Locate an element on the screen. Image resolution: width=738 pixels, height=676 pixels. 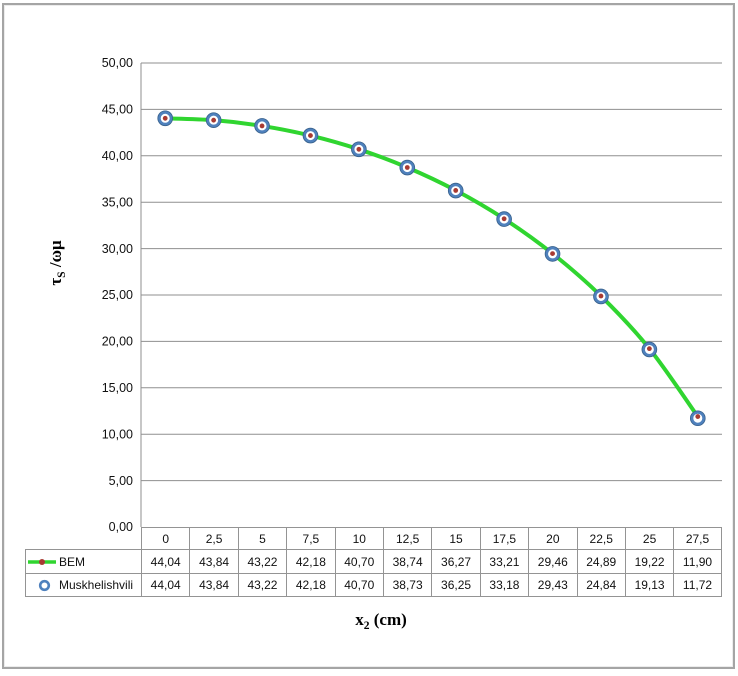
x-column-header: 10 is located at coordinates (358, 538).